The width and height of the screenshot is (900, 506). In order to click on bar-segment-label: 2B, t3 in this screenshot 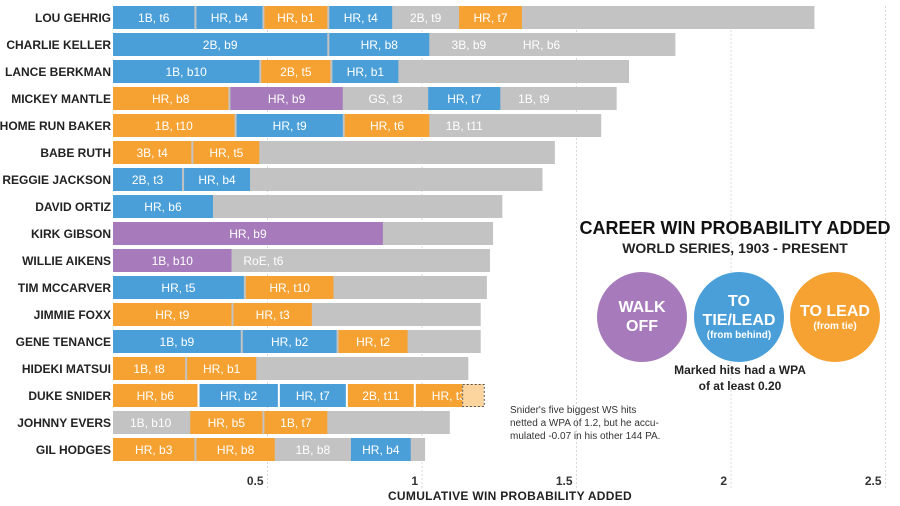, I will do `click(148, 180)`.